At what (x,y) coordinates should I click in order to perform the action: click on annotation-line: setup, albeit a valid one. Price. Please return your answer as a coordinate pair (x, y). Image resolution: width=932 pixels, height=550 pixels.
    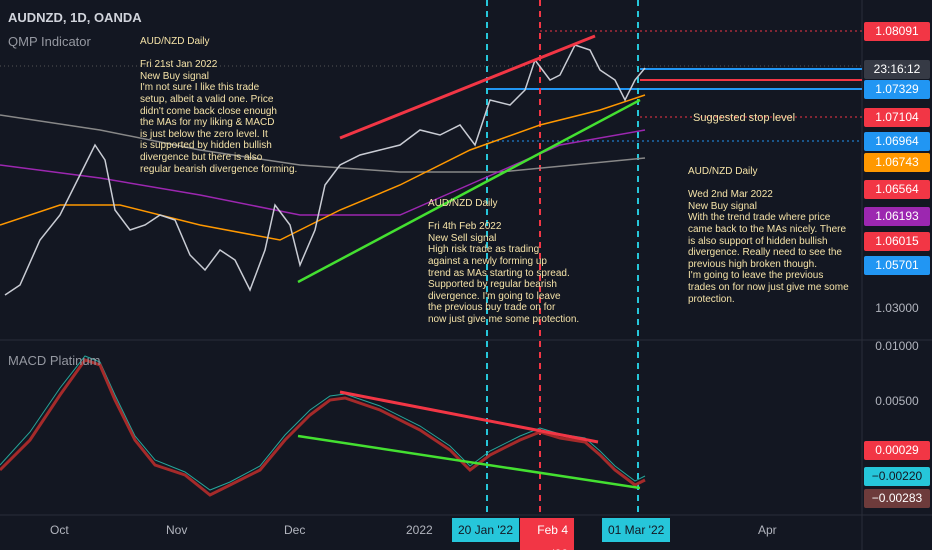
    Looking at the image, I should click on (207, 99).